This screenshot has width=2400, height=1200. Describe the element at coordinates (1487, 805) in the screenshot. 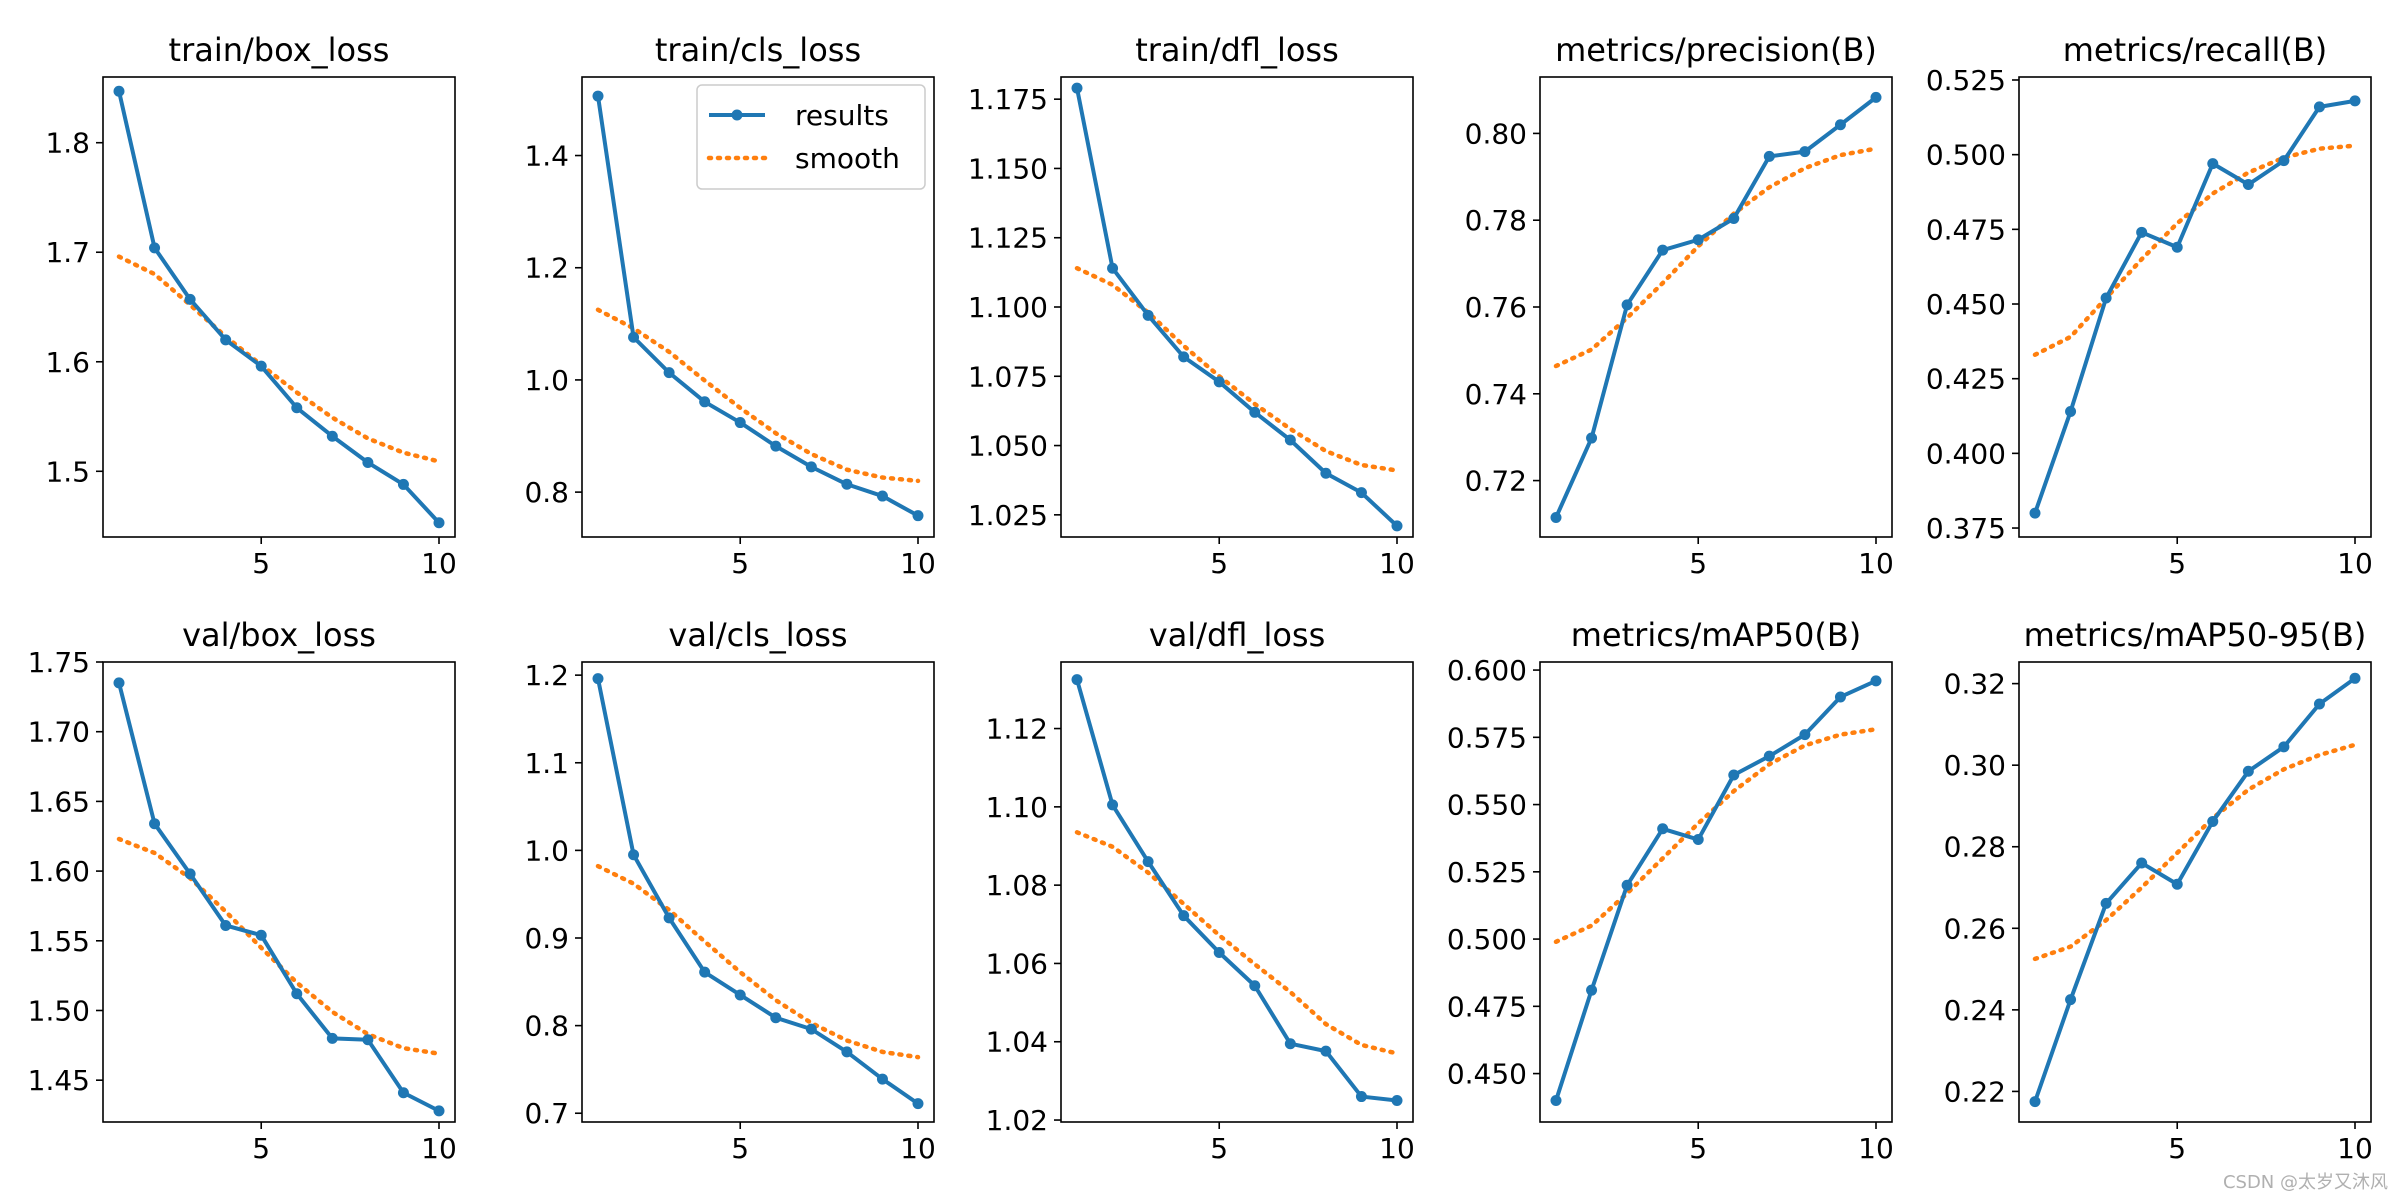

I see `y-tick-label: 0.550` at that location.